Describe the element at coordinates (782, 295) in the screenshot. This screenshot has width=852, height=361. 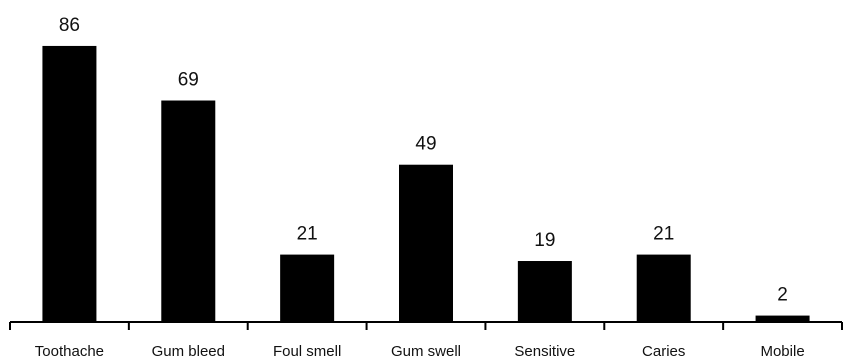
I see `bar-value-label: 2` at that location.